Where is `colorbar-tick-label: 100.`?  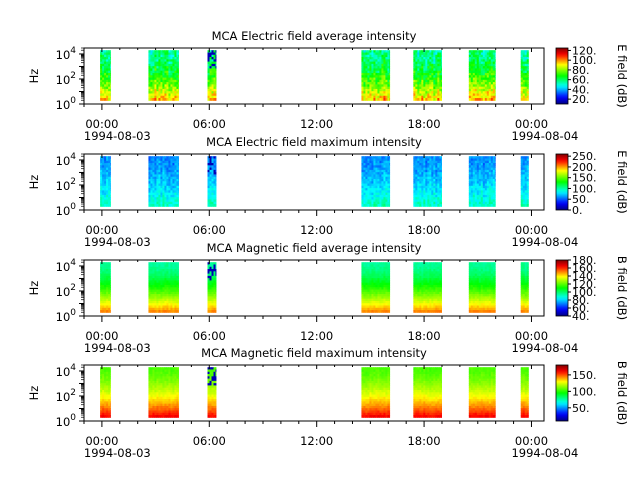 colorbar-tick-label: 100. is located at coordinates (584, 60).